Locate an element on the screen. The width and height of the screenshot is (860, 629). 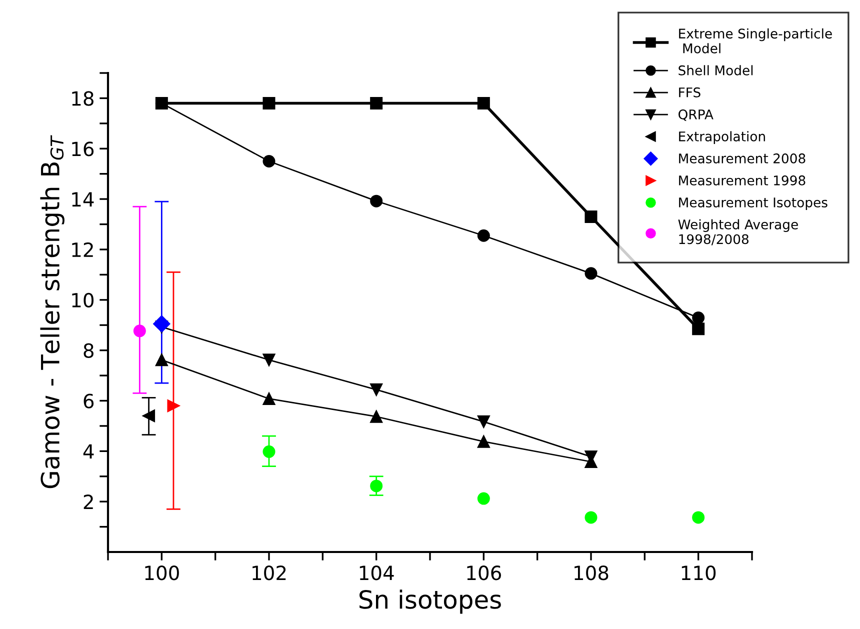
legend-label: Measurement 2008 is located at coordinates (742, 158).